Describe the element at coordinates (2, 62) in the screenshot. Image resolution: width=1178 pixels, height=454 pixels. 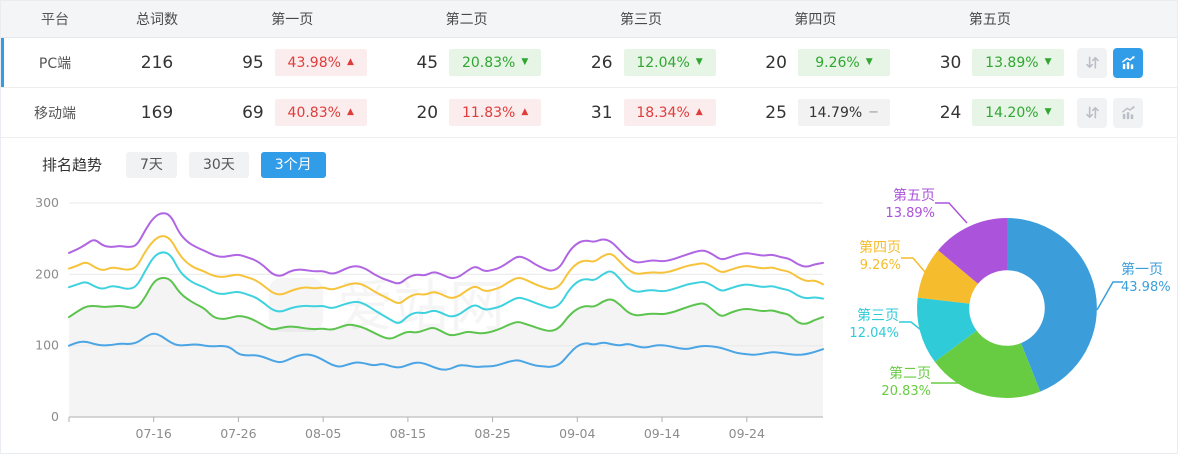
I see `active-row-indicator` at that location.